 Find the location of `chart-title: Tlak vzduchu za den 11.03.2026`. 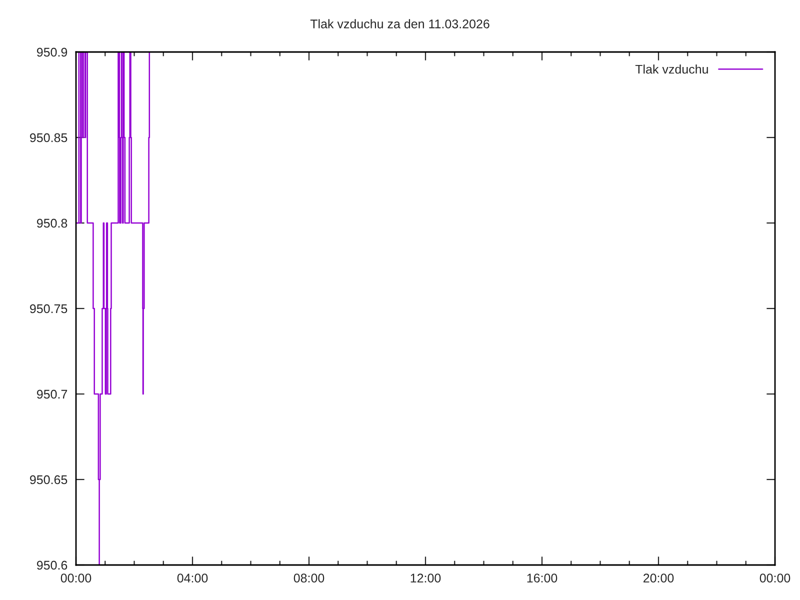

chart-title: Tlak vzduchu za den 11.03.2026 is located at coordinates (400, 23).